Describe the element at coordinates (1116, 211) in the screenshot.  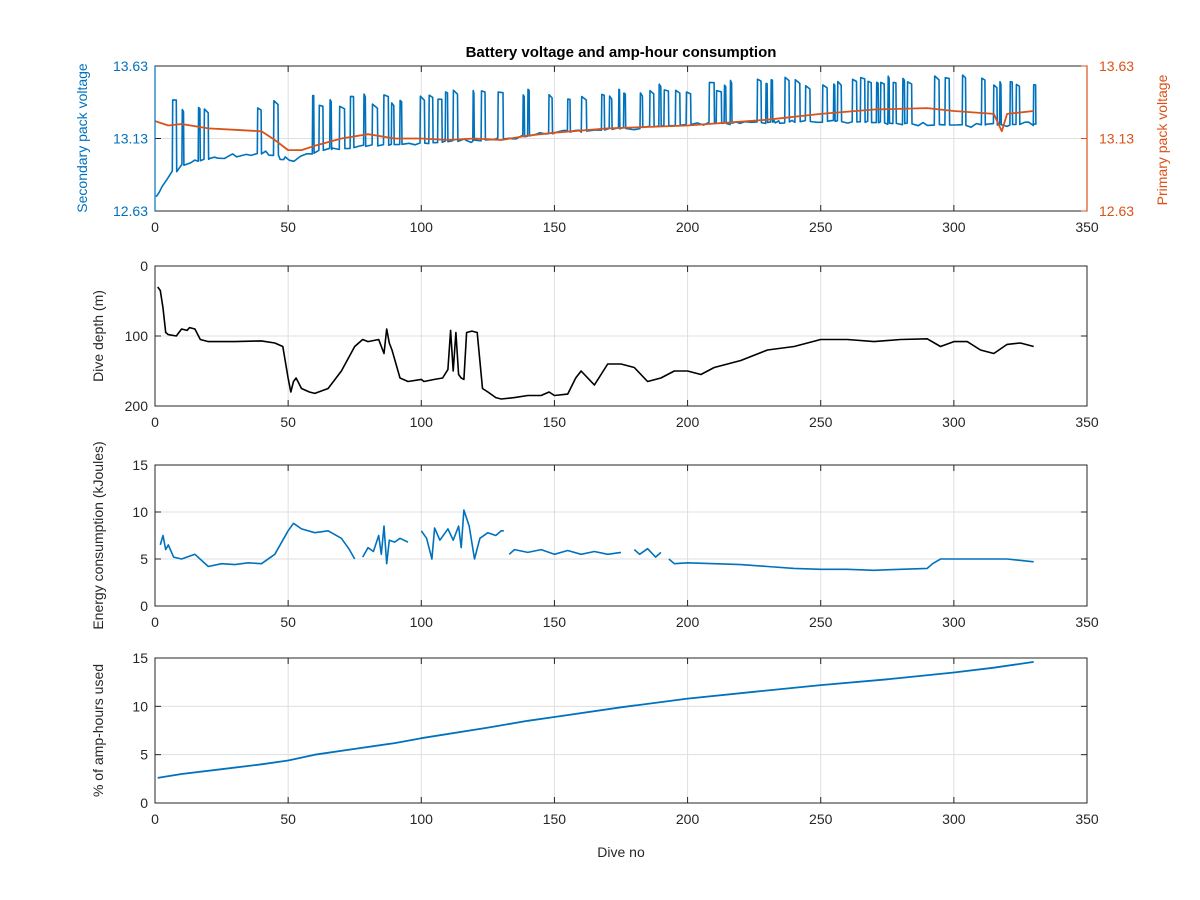
I see `y2-tick-label: 12.63` at that location.